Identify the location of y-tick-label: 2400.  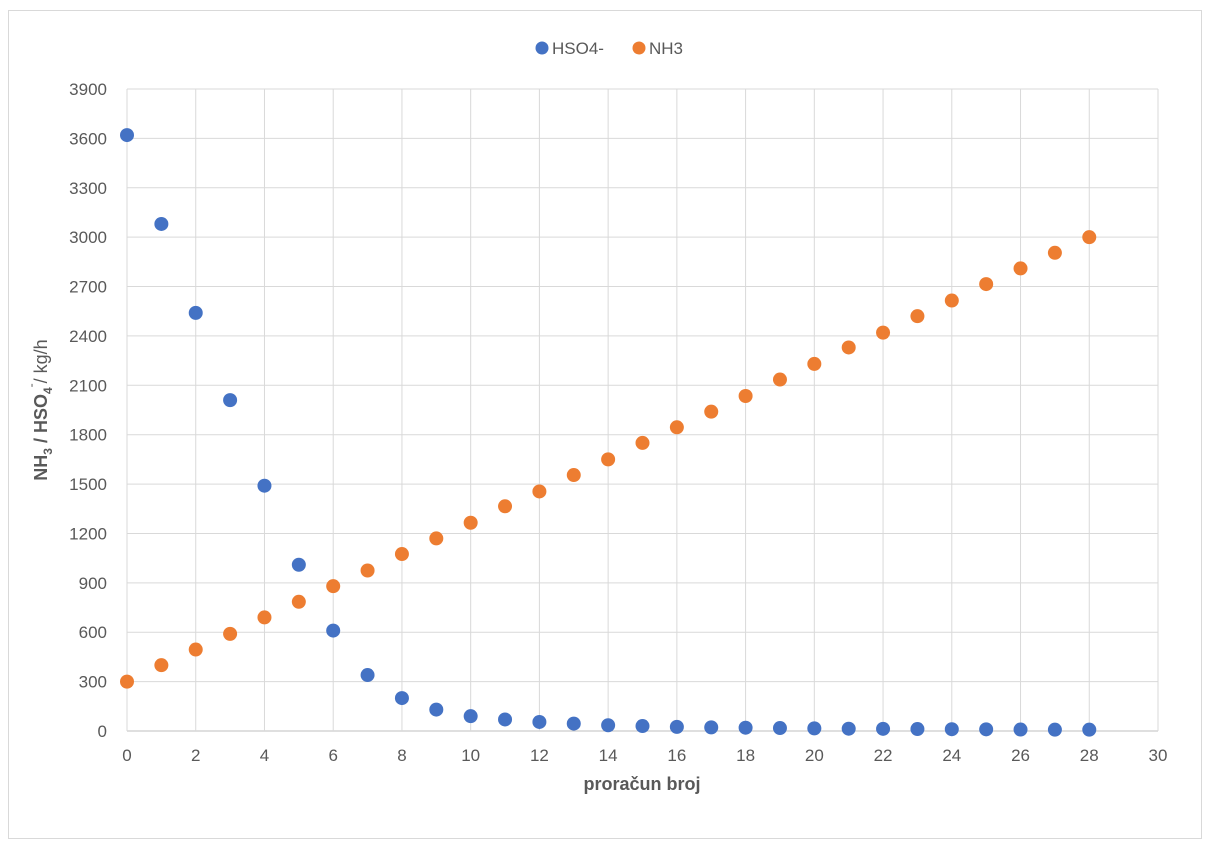
(88, 336).